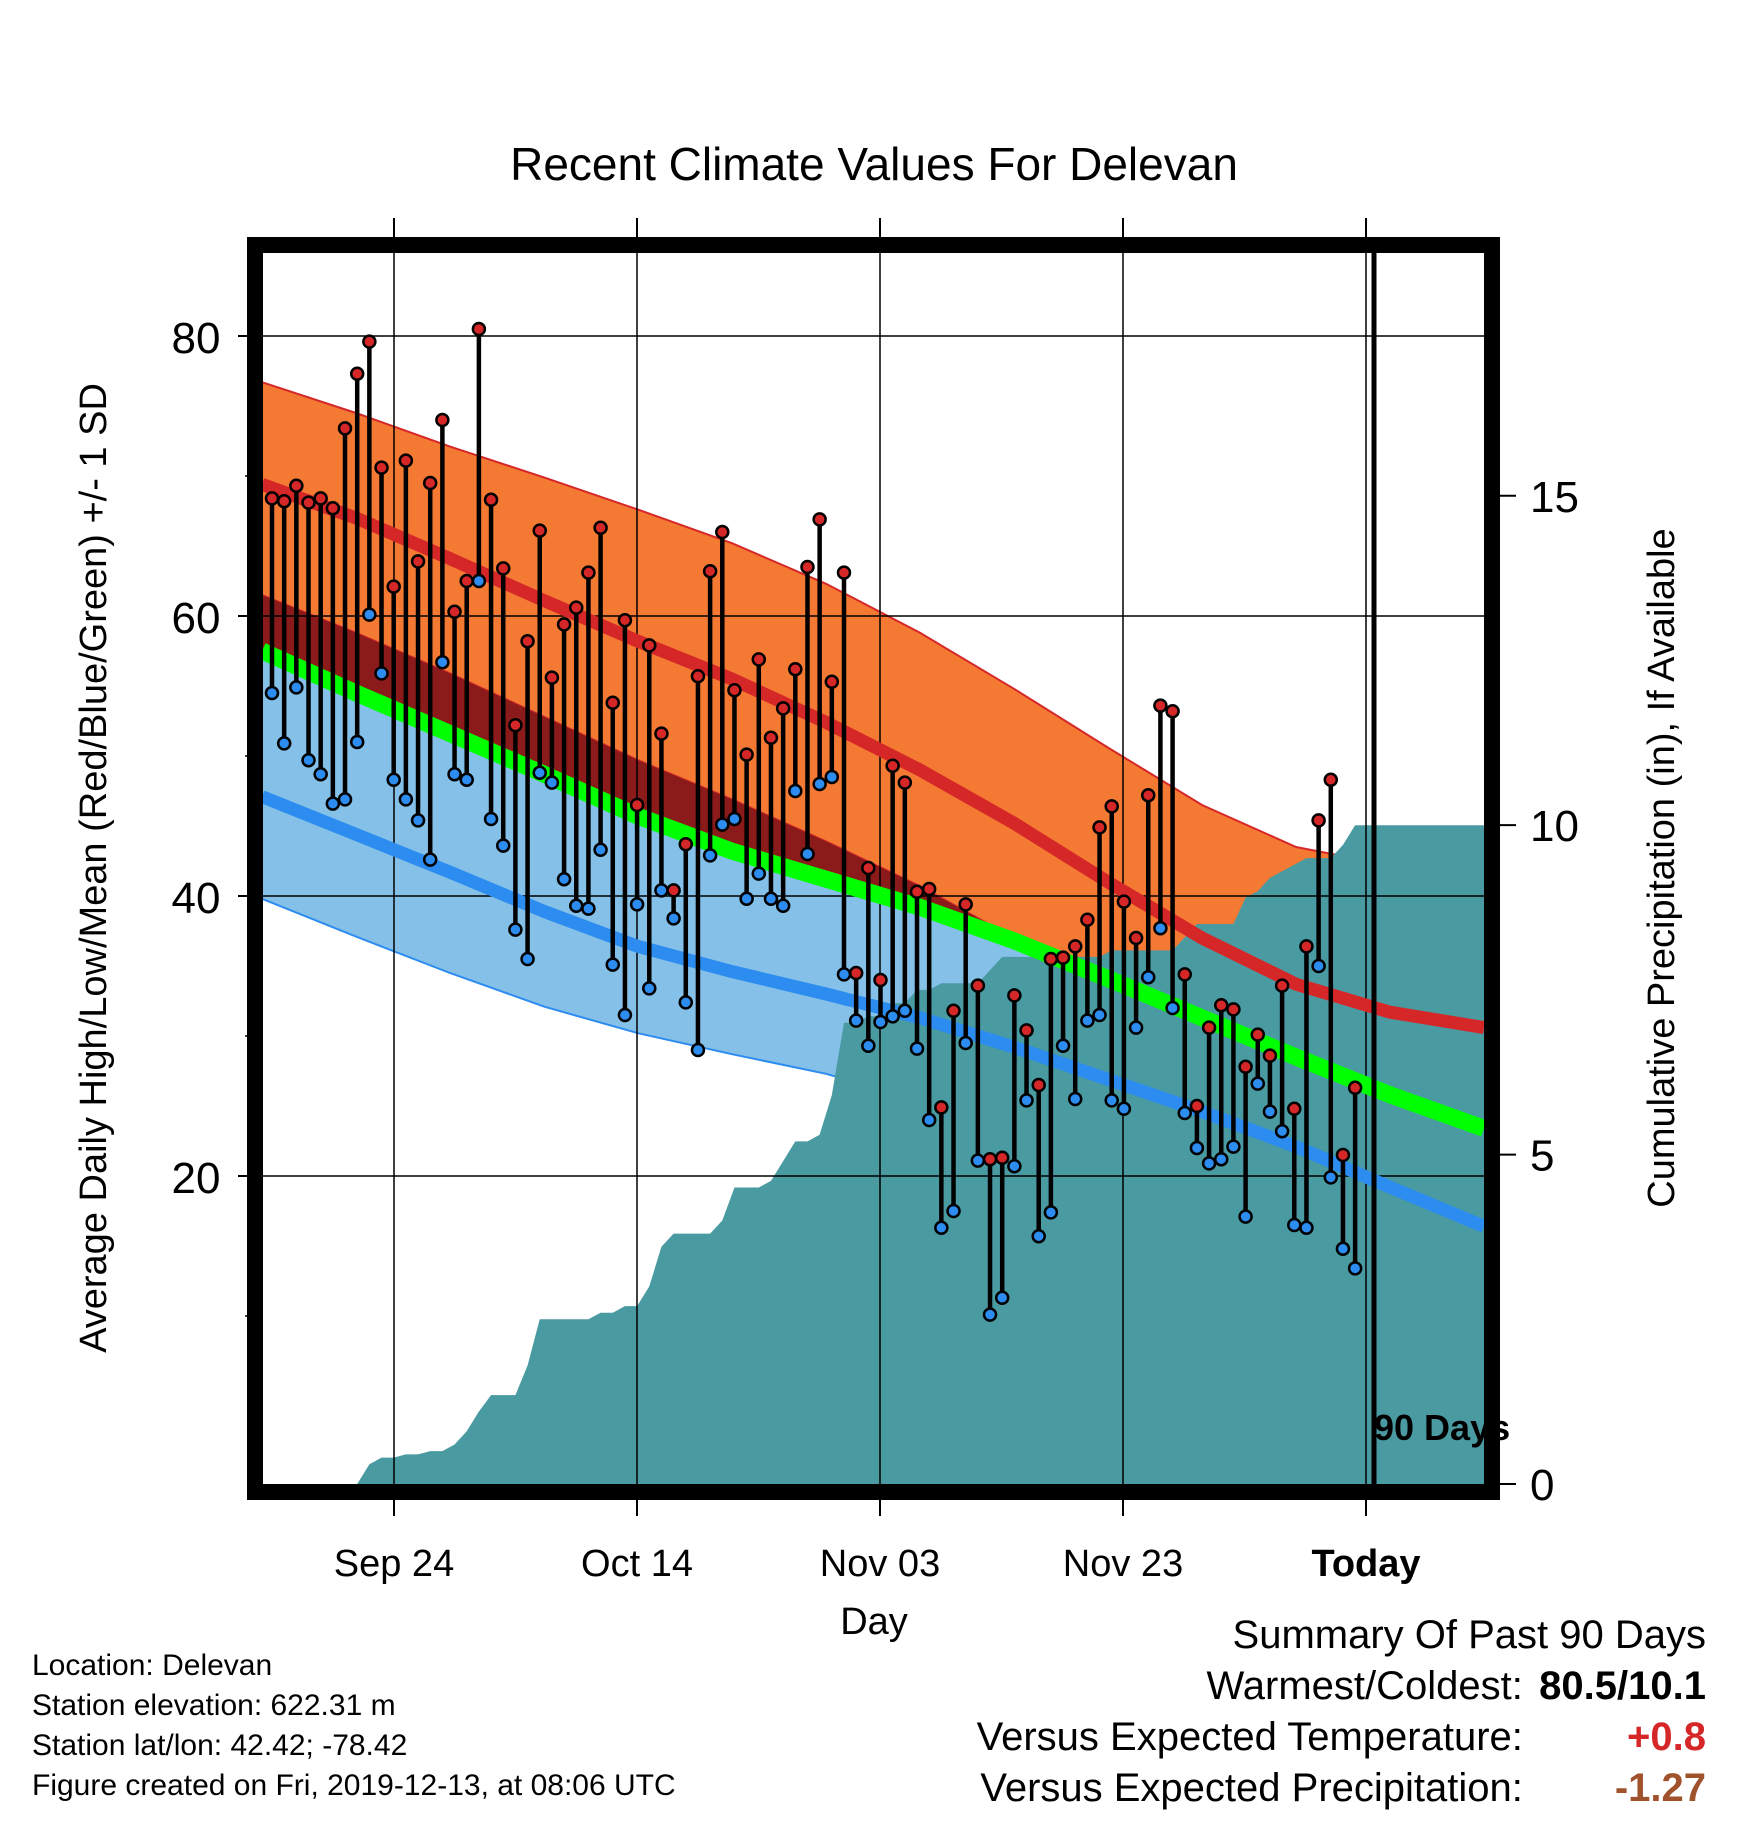 The width and height of the screenshot is (1748, 1828). Describe the element at coordinates (1660, 1788) in the screenshot. I see `precip-value: -1.27` at that location.